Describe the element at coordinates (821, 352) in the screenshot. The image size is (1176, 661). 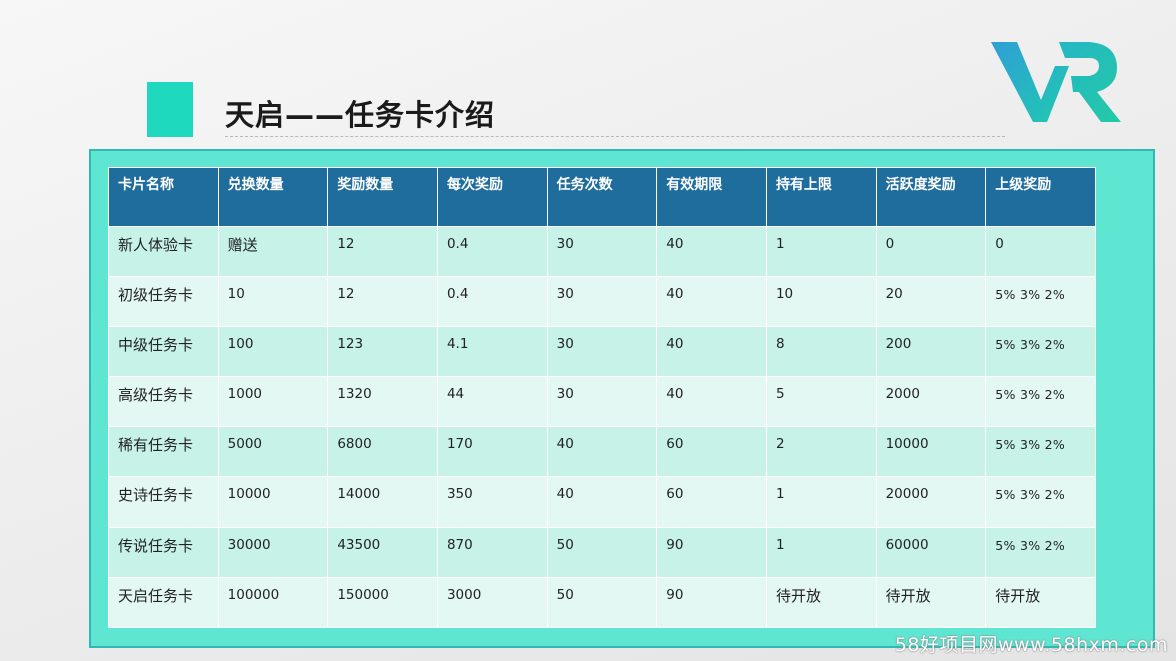
I see `hold-limit-cell: 8` at that location.